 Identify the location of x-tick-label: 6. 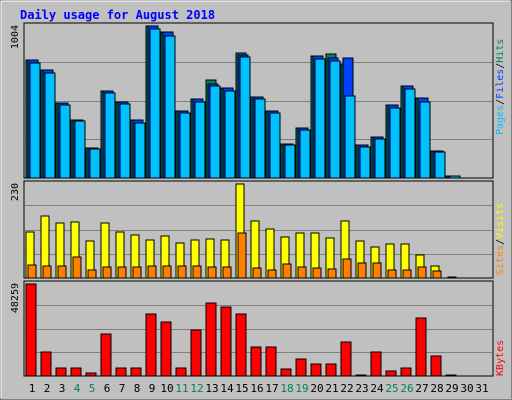
(107, 388).